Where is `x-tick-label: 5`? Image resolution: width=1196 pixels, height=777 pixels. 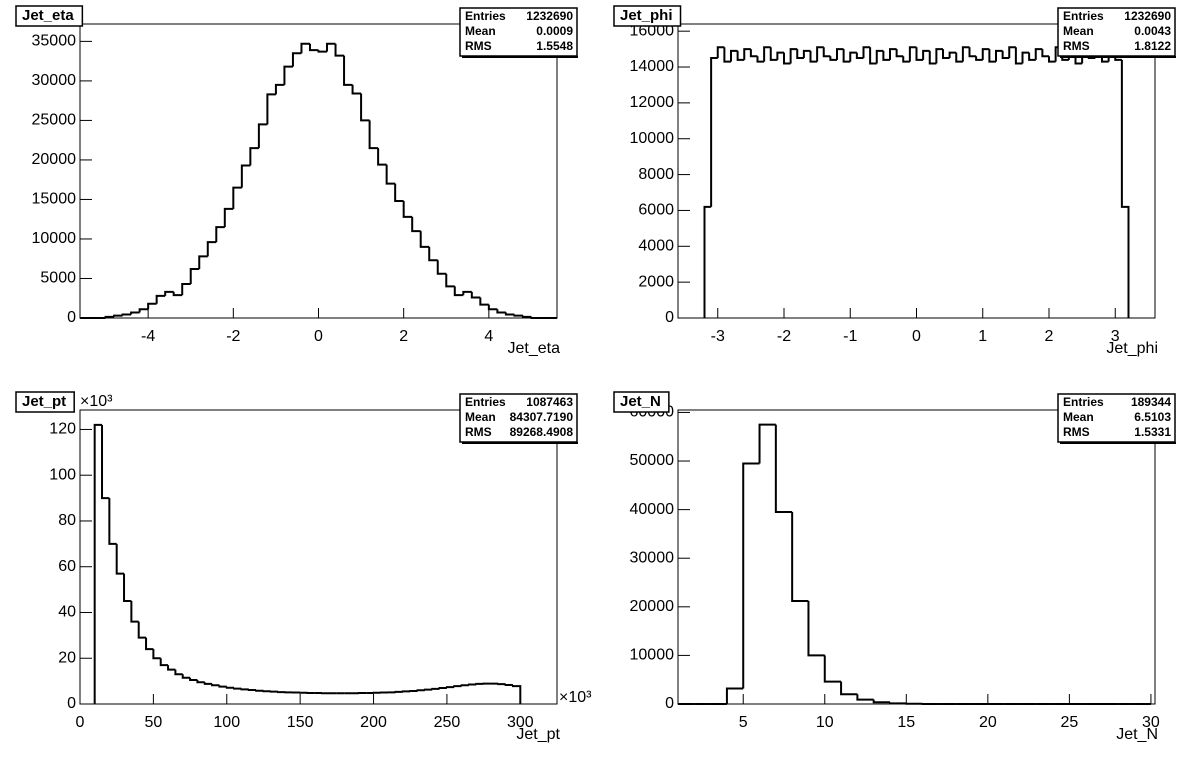 x-tick-label: 5 is located at coordinates (743, 722).